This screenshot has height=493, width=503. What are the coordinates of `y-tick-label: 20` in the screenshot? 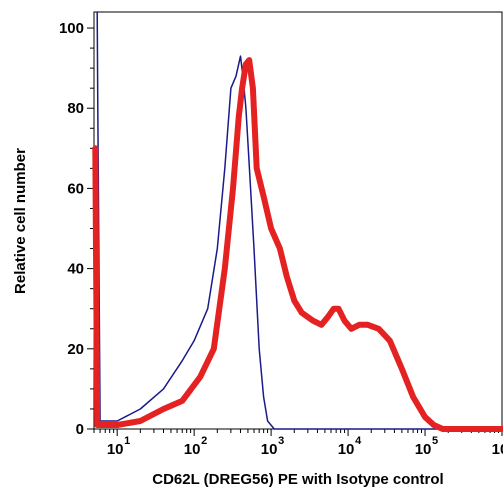 It's located at (75, 349).